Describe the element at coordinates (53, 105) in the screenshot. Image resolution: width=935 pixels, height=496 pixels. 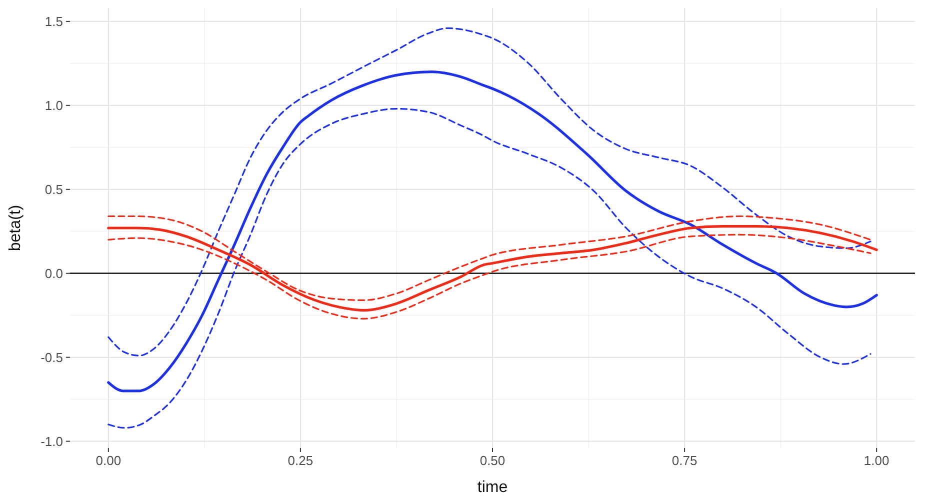
I see `y-tick-label: 1.0` at that location.